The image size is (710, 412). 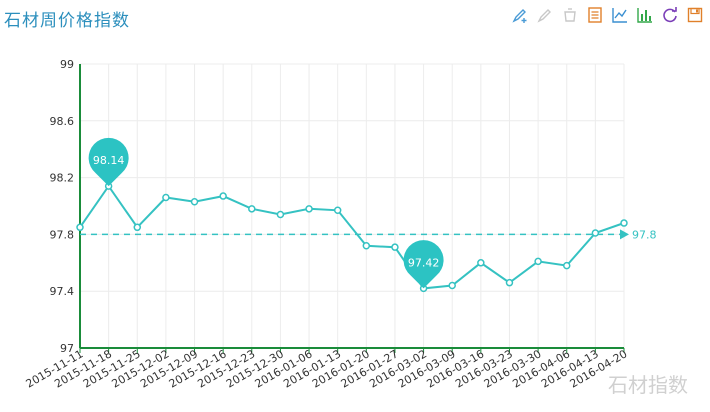 What do you see at coordinates (570, 15) in the screenshot?
I see `mark-clear-icon` at bounding box center [570, 15].